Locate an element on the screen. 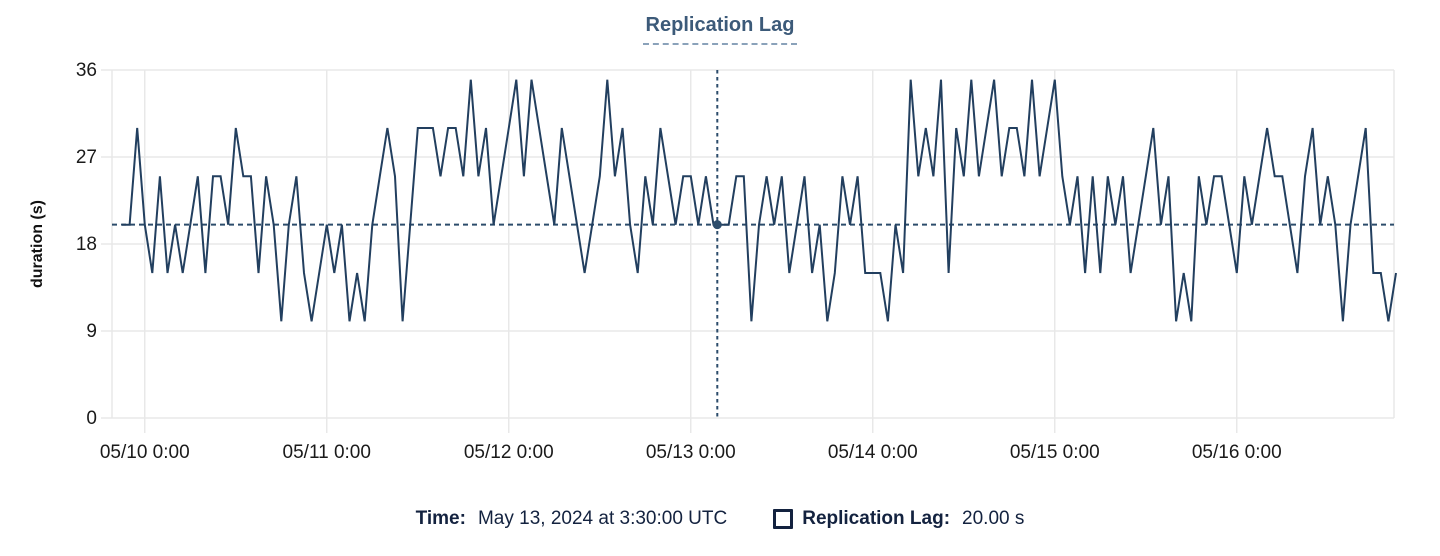 The height and width of the screenshot is (556, 1440). time-readout: Time: May 13, 2024 at 3:30:00 UTC is located at coordinates (572, 519).